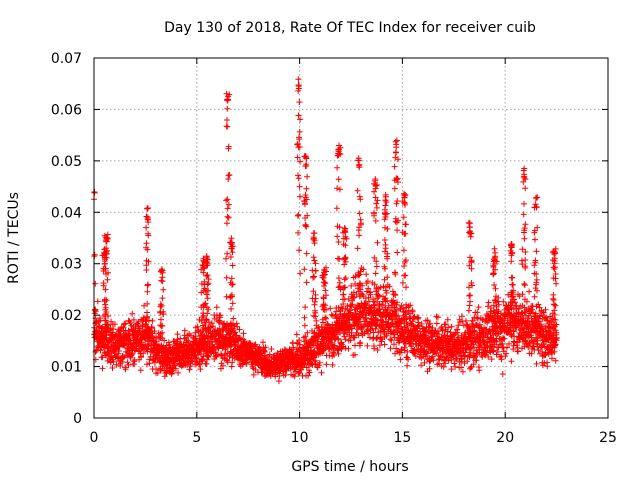 This screenshot has height=480, width=640. Describe the element at coordinates (402, 438) in the screenshot. I see `x-tick-label: 15` at that location.